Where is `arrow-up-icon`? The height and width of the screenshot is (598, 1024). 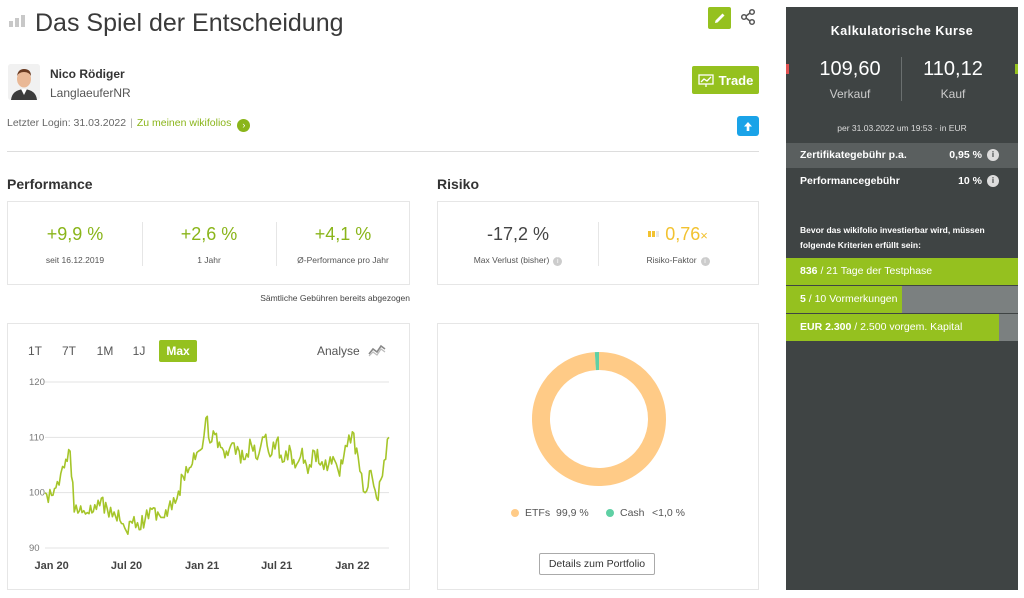 arrow-up-icon is located at coordinates (748, 126).